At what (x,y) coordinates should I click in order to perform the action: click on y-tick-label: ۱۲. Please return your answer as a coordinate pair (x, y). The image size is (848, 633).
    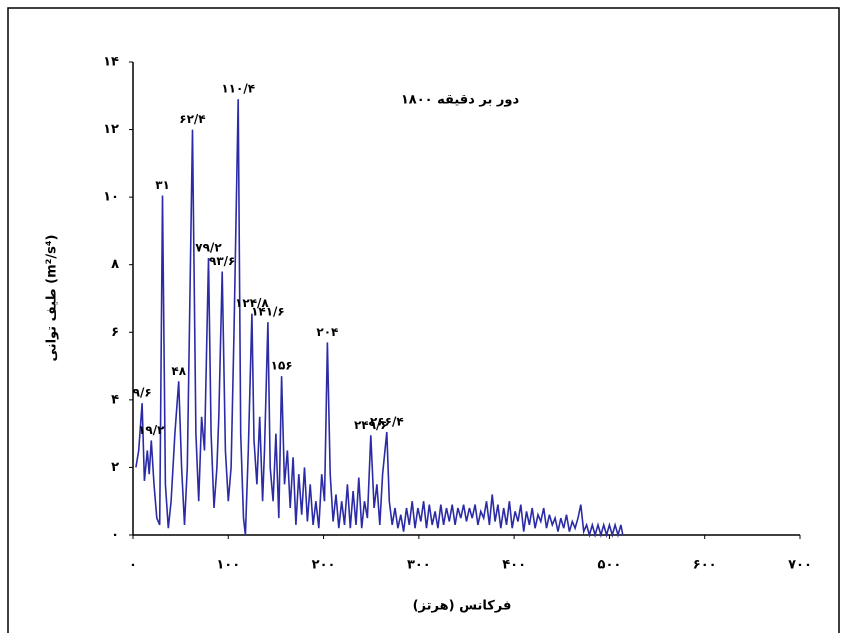
    Looking at the image, I should click on (111, 129).